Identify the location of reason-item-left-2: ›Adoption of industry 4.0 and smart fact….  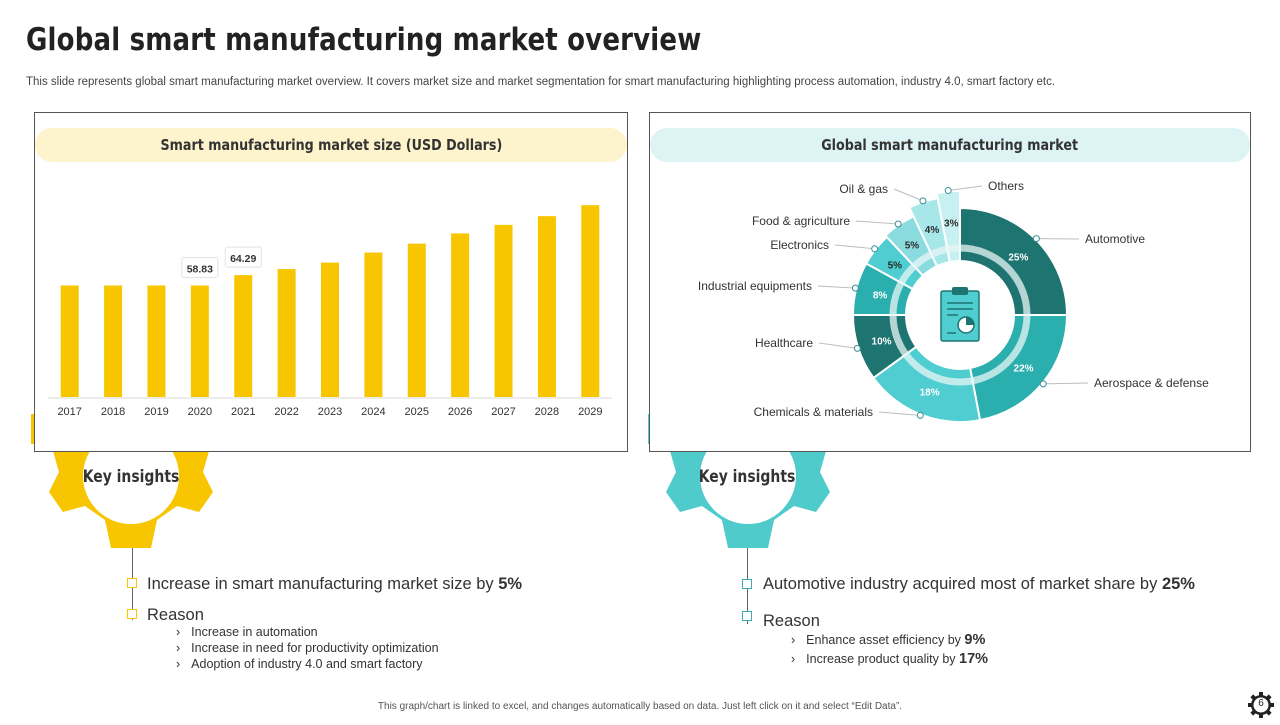
(299, 664).